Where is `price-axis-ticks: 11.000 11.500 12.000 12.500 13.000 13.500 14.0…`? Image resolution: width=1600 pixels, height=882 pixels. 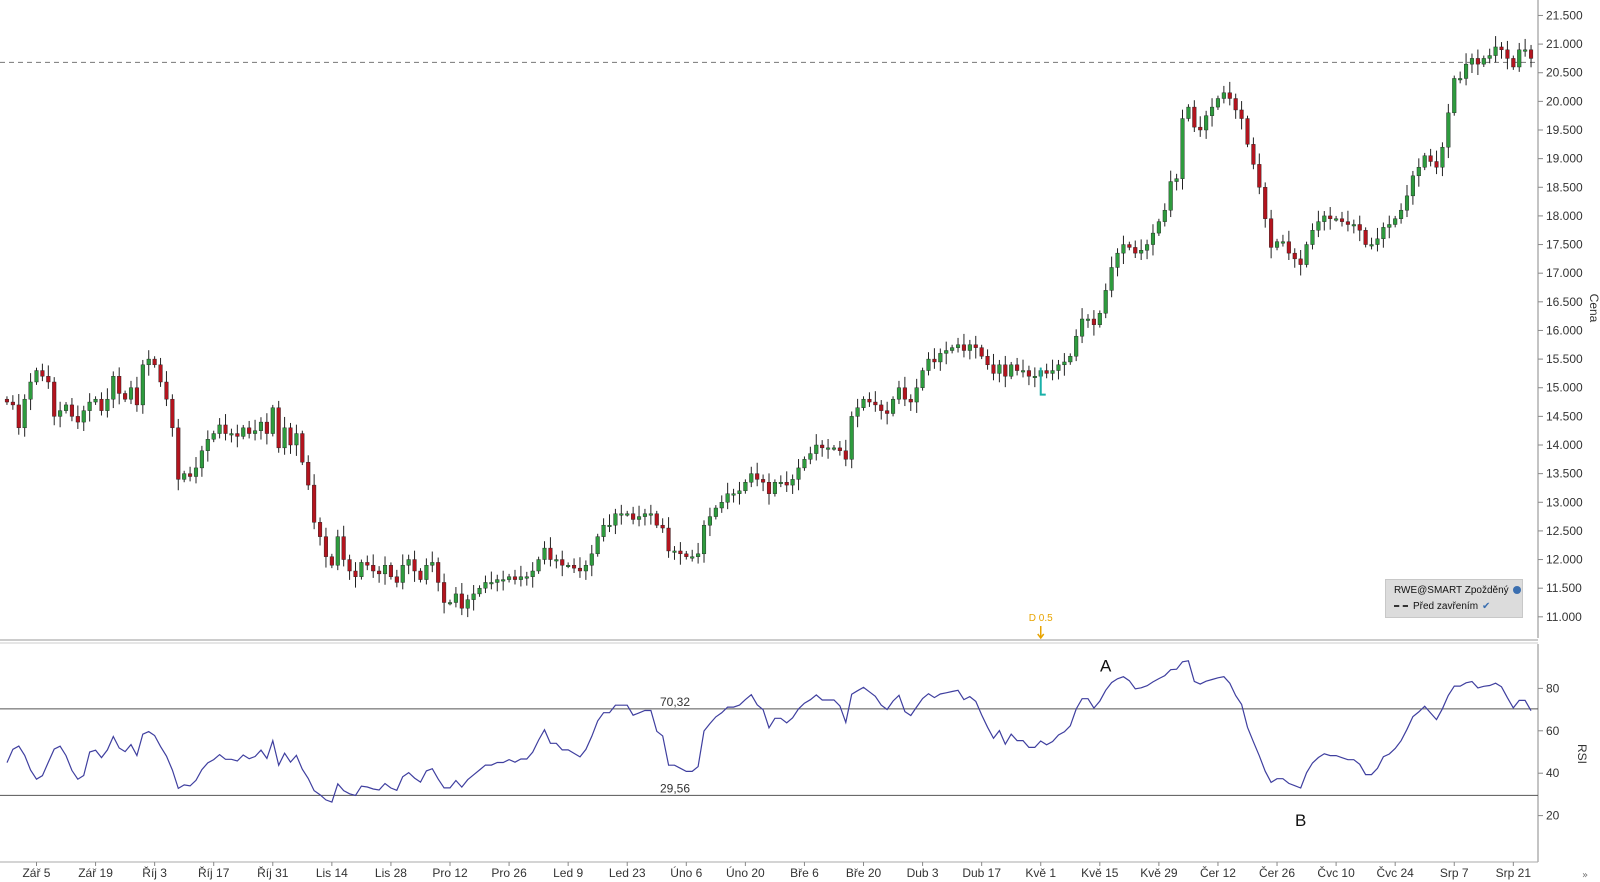
price-axis-ticks: 11.000 11.500 12.000 12.500 13.000 13.500 14.0… is located at coordinates (1560, 316).